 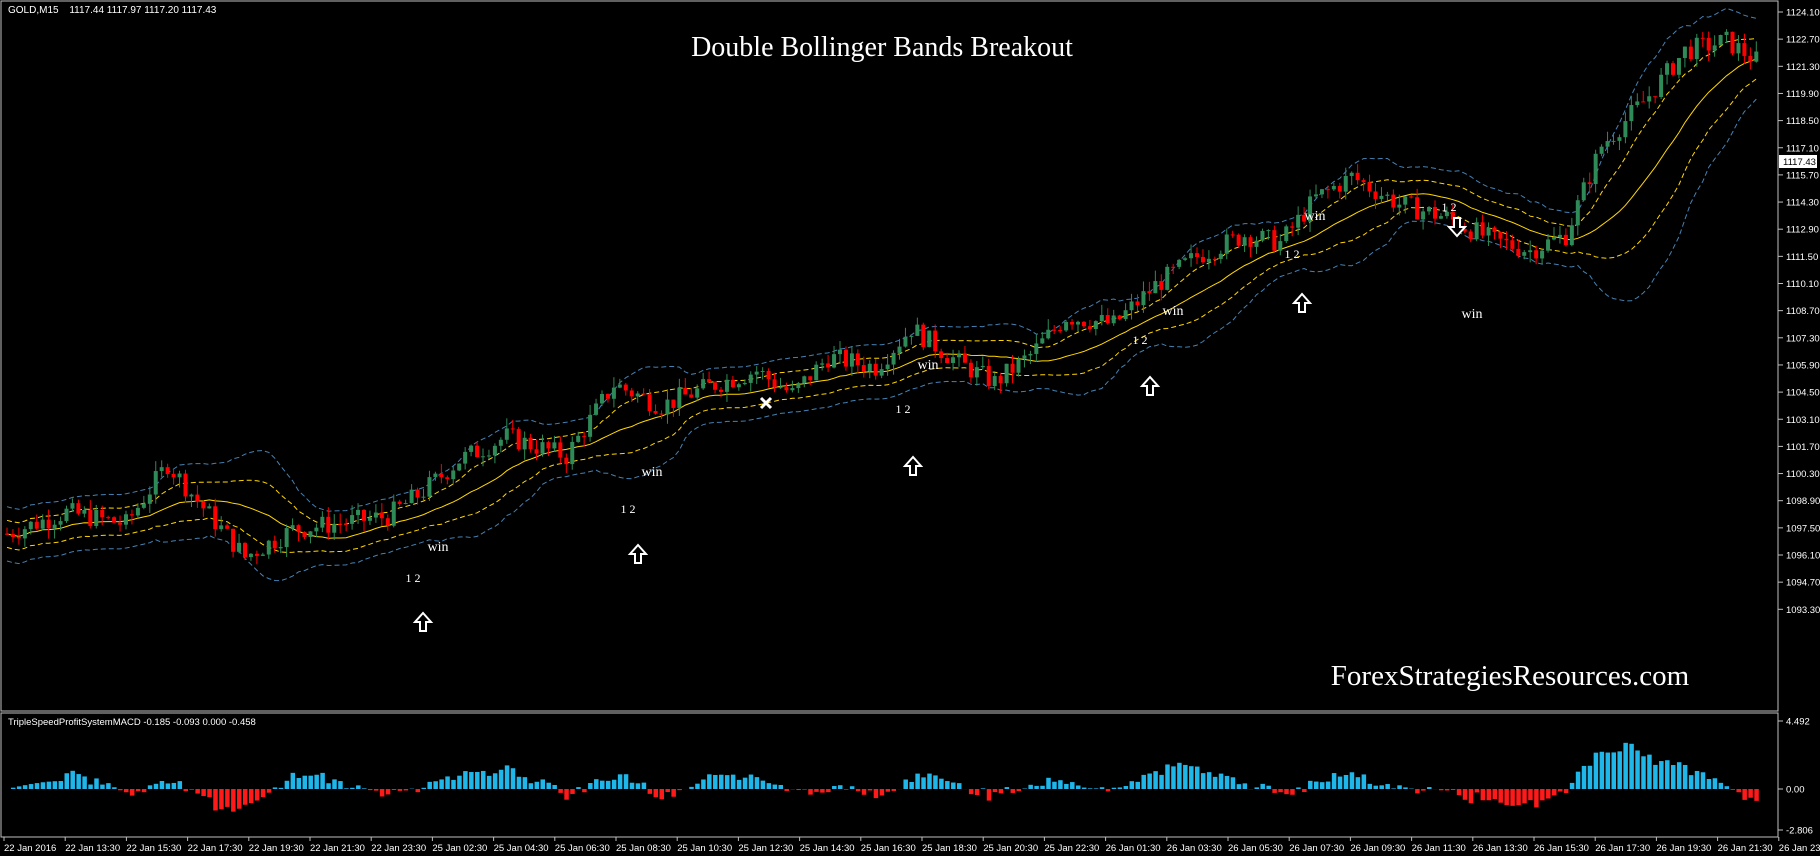 What do you see at coordinates (1439, 848) in the screenshot?
I see `time-tick-label: 26 Jan 11:30` at bounding box center [1439, 848].